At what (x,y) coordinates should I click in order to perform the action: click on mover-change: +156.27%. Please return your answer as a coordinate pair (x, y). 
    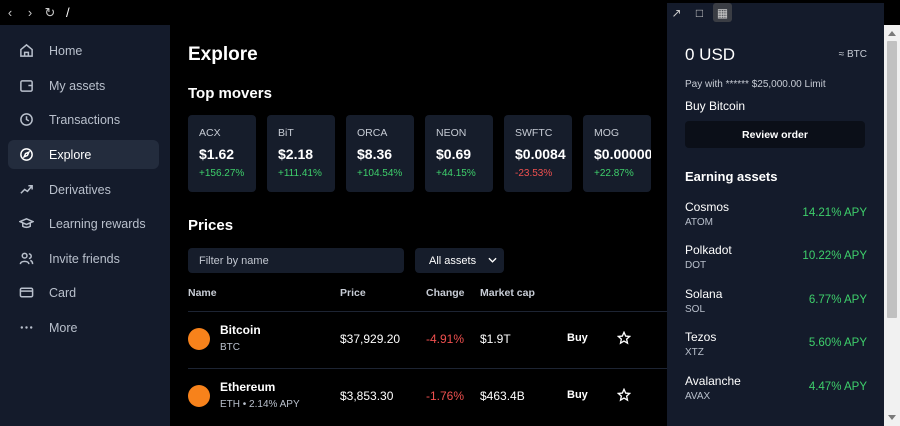
    Looking at the image, I should click on (222, 173).